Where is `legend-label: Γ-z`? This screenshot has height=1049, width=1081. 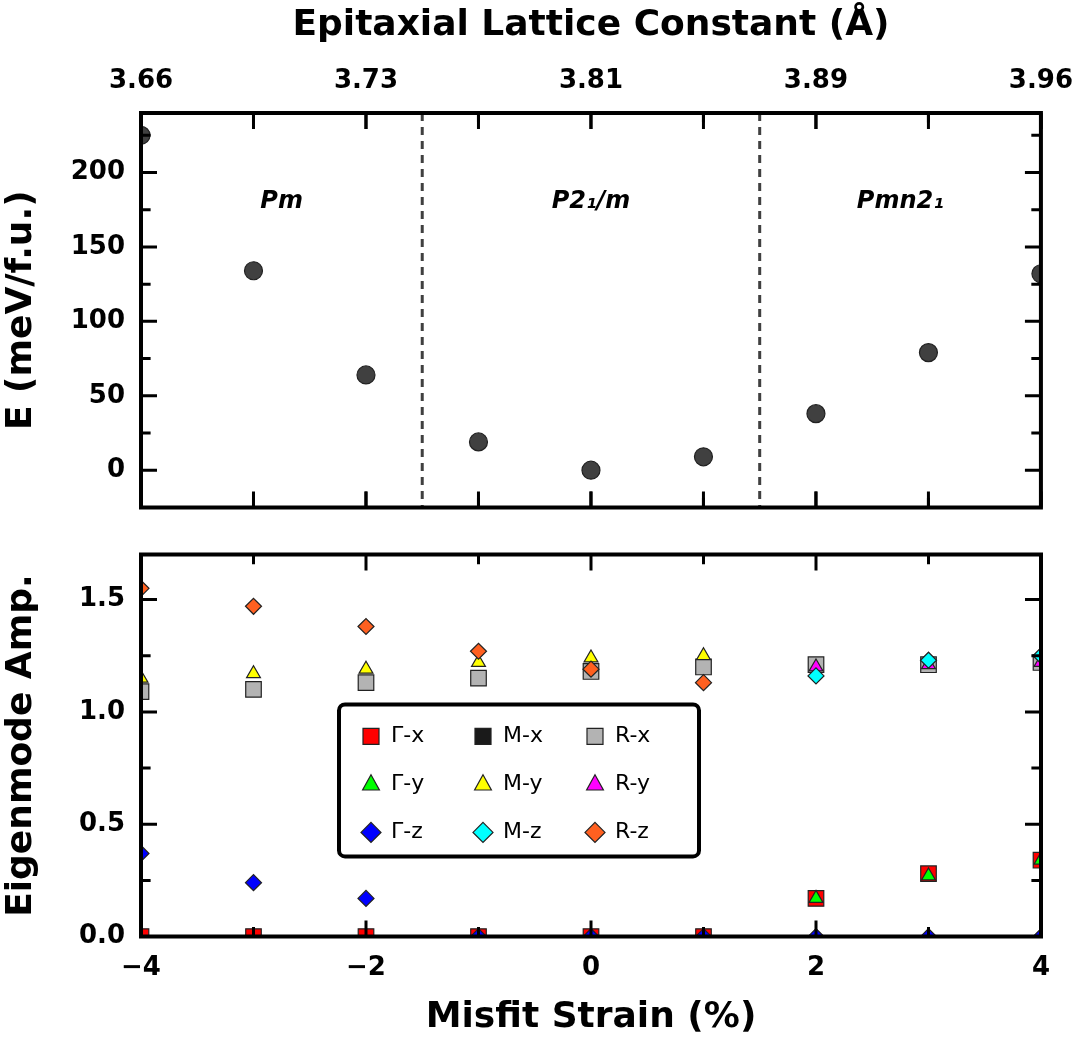 legend-label: Γ-z is located at coordinates (407, 831).